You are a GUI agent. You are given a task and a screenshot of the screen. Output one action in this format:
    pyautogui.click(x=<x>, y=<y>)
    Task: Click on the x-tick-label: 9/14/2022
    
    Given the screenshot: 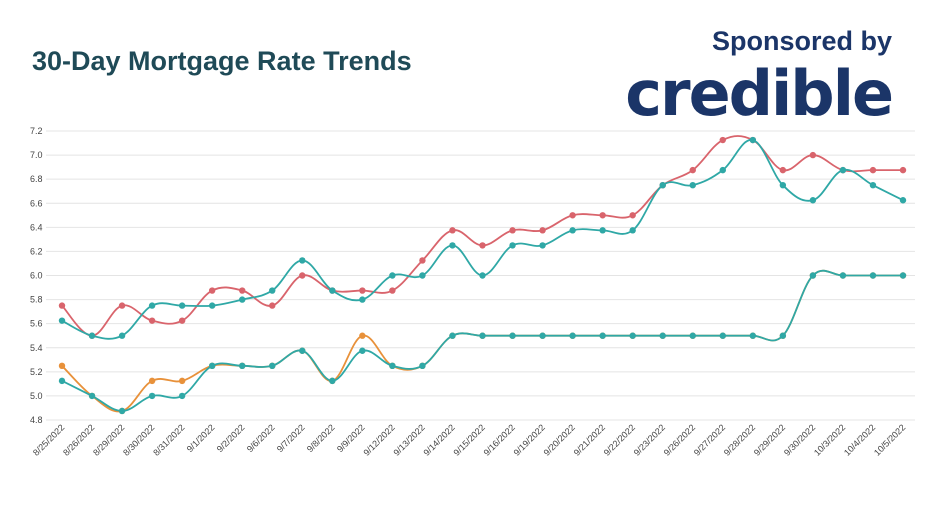 What is the action you would take?
    pyautogui.click(x=438, y=439)
    